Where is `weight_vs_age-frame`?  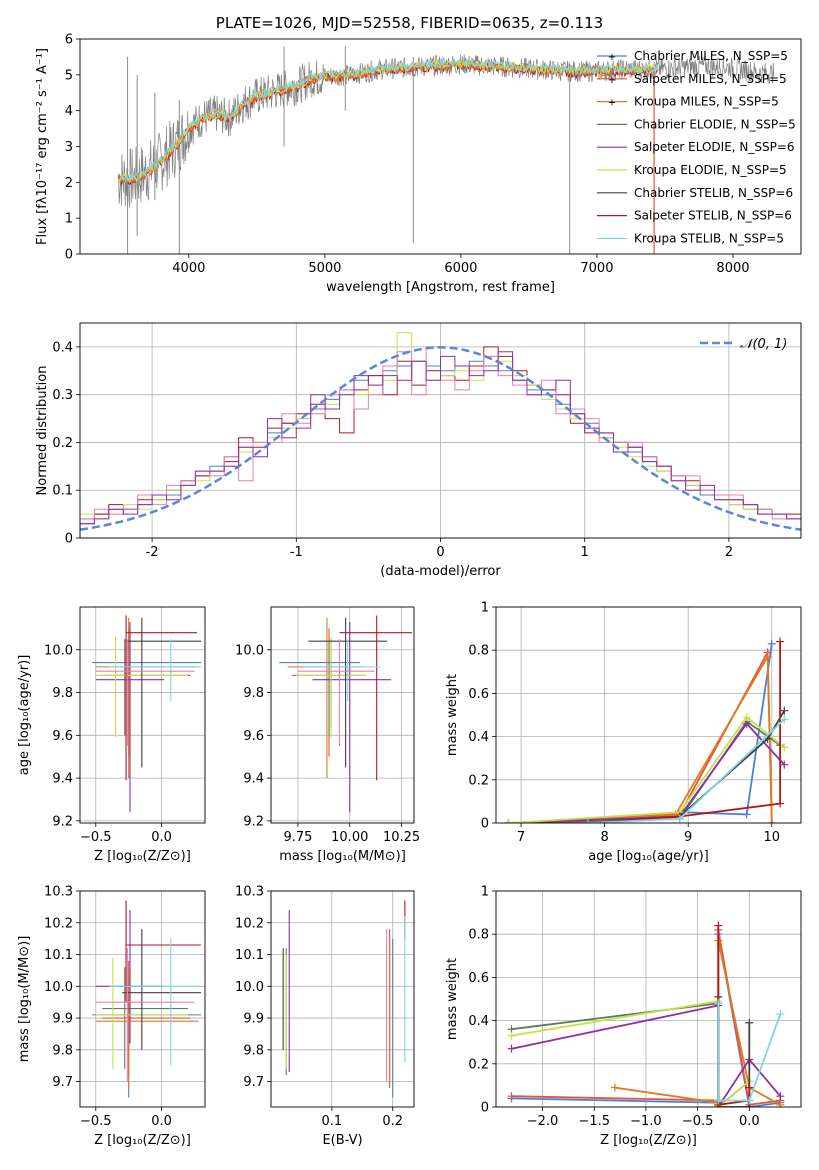
weight_vs_age-frame is located at coordinates (648, 715).